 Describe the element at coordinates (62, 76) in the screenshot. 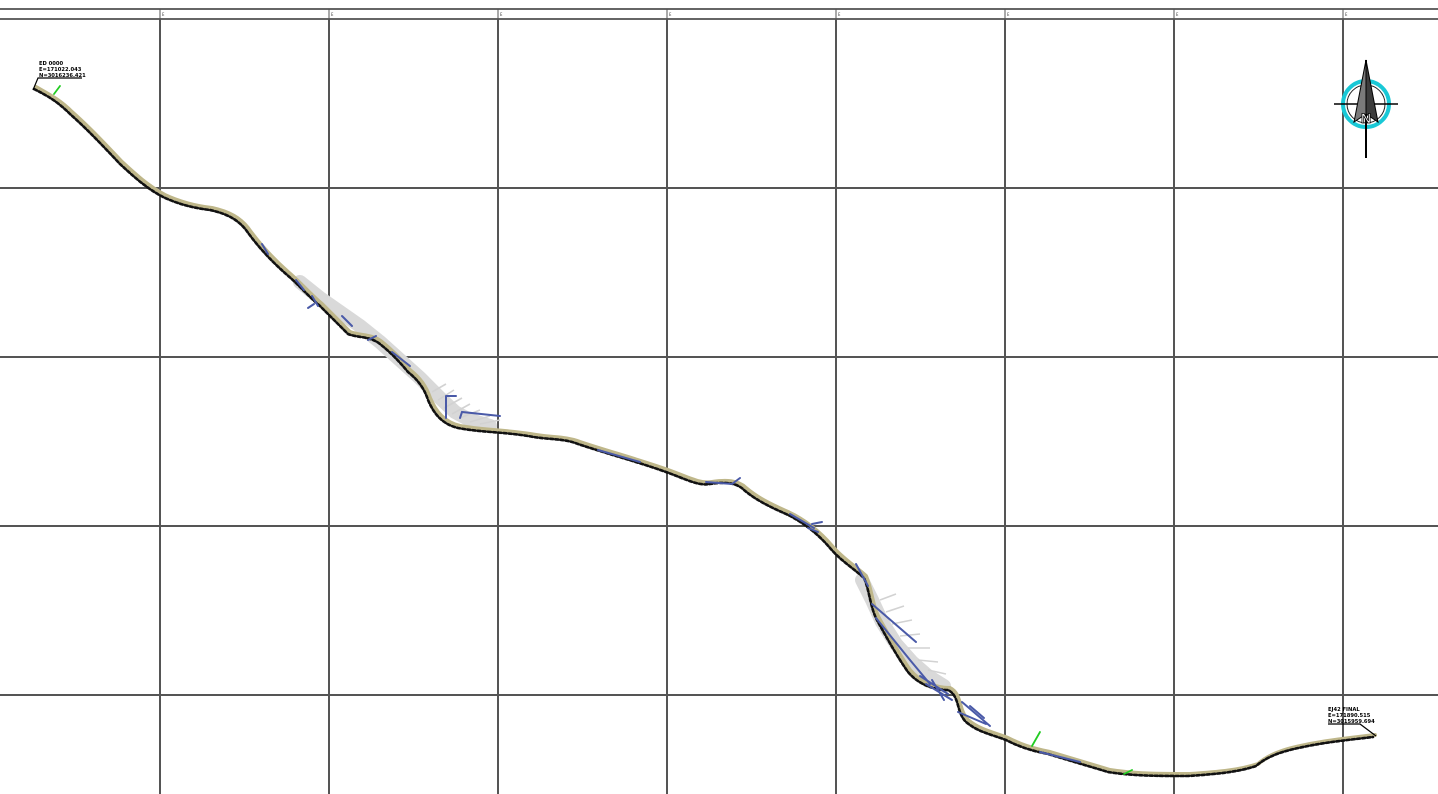

I see `start-point-northing: N=3016236.421` at that location.